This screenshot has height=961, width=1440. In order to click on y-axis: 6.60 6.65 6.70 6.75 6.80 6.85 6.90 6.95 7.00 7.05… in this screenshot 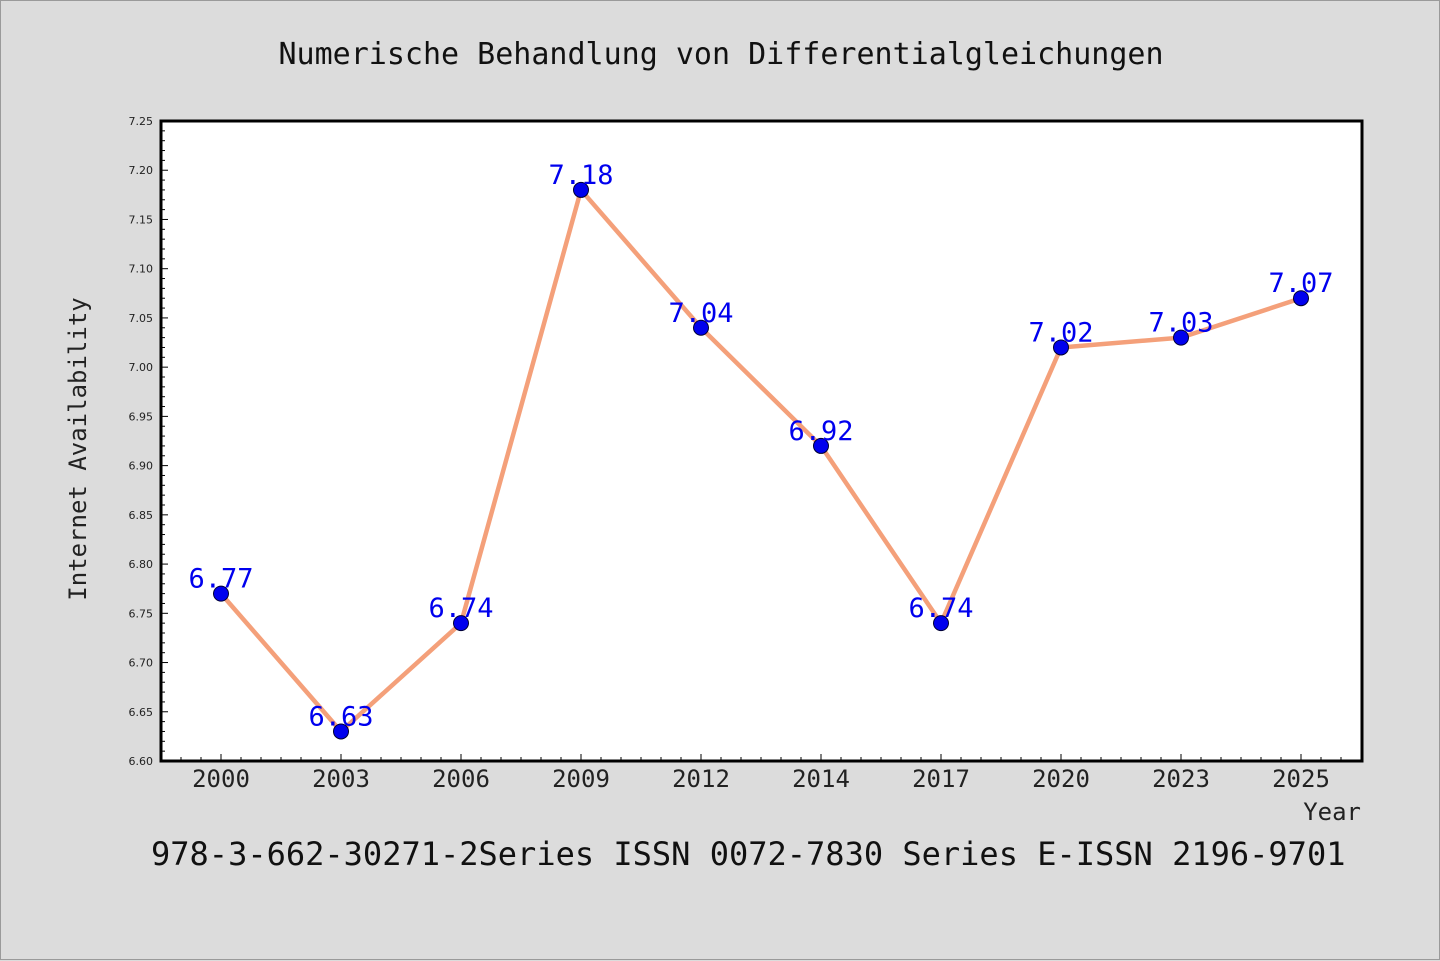, I will do `click(148, 441)`.